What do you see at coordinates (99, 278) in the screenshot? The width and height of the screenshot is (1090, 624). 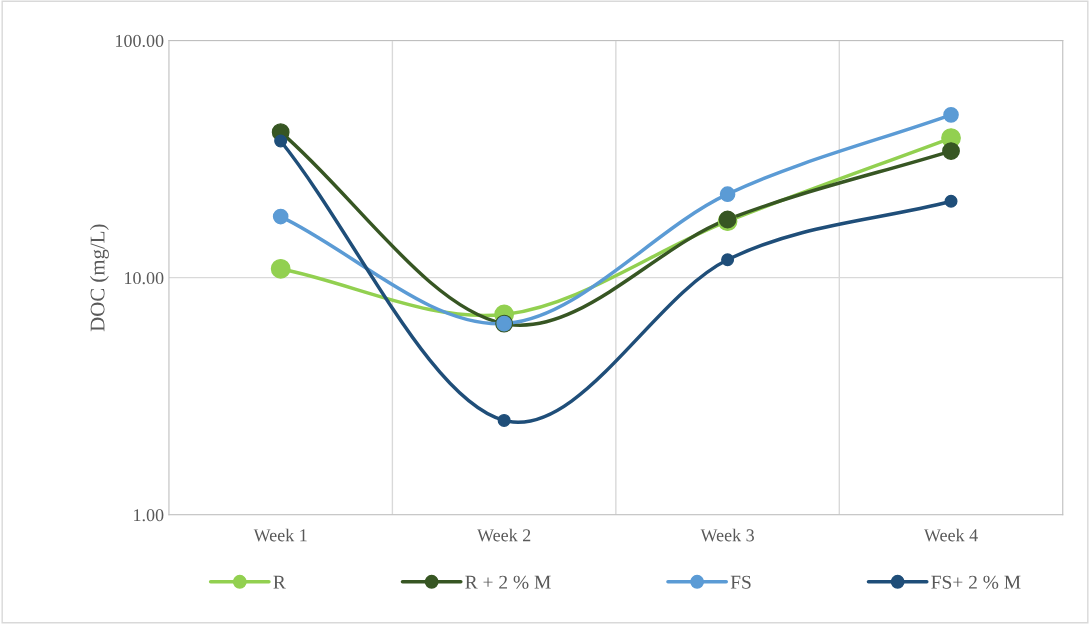 I see `y-axis-title: DOC (mg/L)` at bounding box center [99, 278].